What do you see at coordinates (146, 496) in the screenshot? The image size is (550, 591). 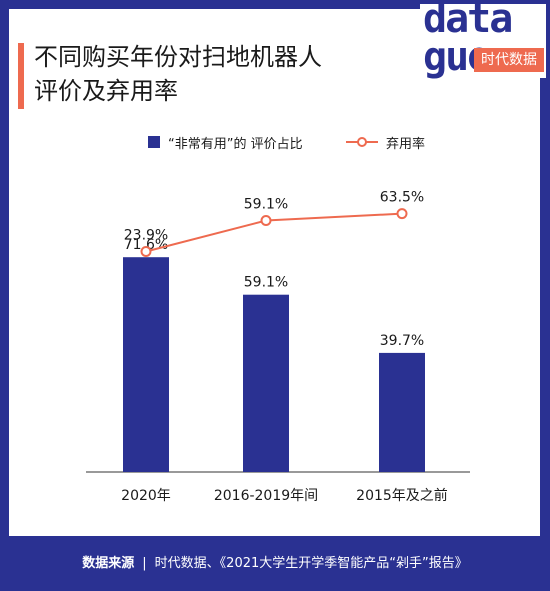 I see `category-label-0: 2020年` at bounding box center [146, 496].